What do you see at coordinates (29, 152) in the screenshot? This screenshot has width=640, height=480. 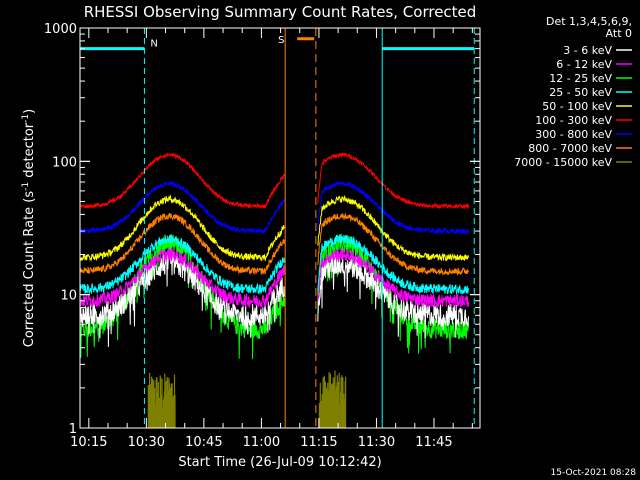 I see `y-axis-label-mid: detector` at bounding box center [29, 152].